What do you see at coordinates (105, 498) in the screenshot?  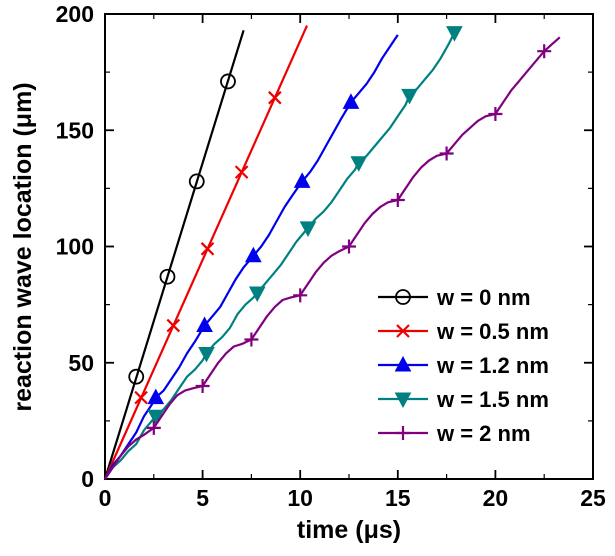 I see `x-tick-label: 0` at bounding box center [105, 498].